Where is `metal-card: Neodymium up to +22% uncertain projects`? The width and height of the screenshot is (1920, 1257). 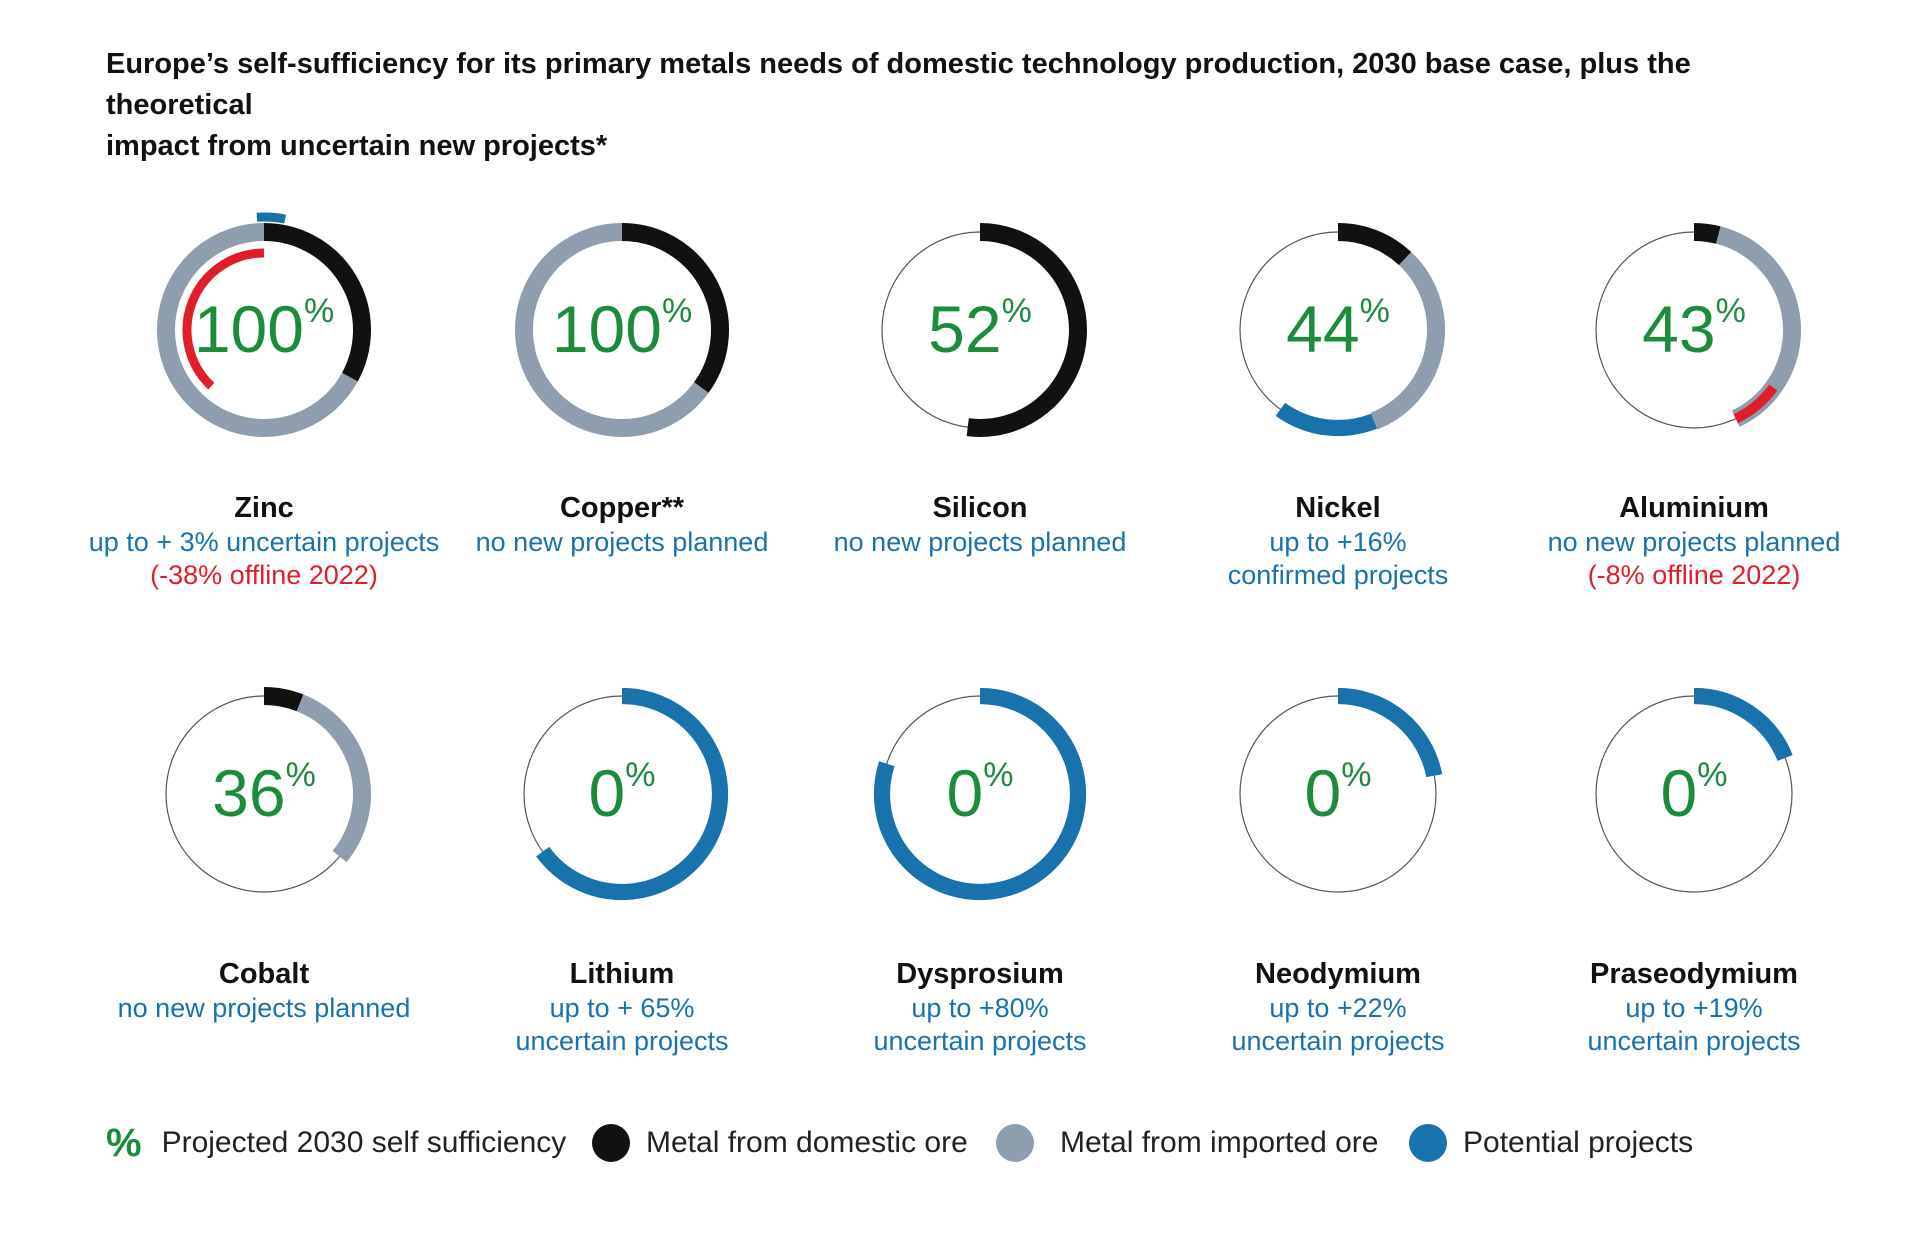 metal-card: Neodymium up to +22% uncertain projects is located at coordinates (1338, 1007).